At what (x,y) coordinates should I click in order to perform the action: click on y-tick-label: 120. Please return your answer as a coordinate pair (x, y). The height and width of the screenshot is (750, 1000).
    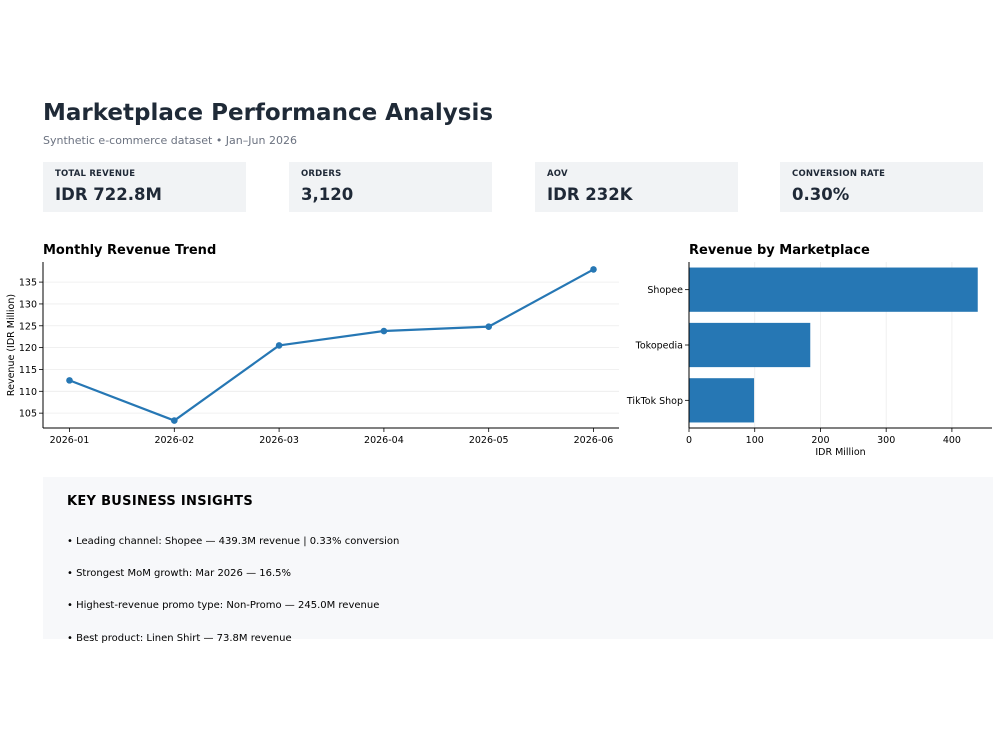
    Looking at the image, I should click on (28, 348).